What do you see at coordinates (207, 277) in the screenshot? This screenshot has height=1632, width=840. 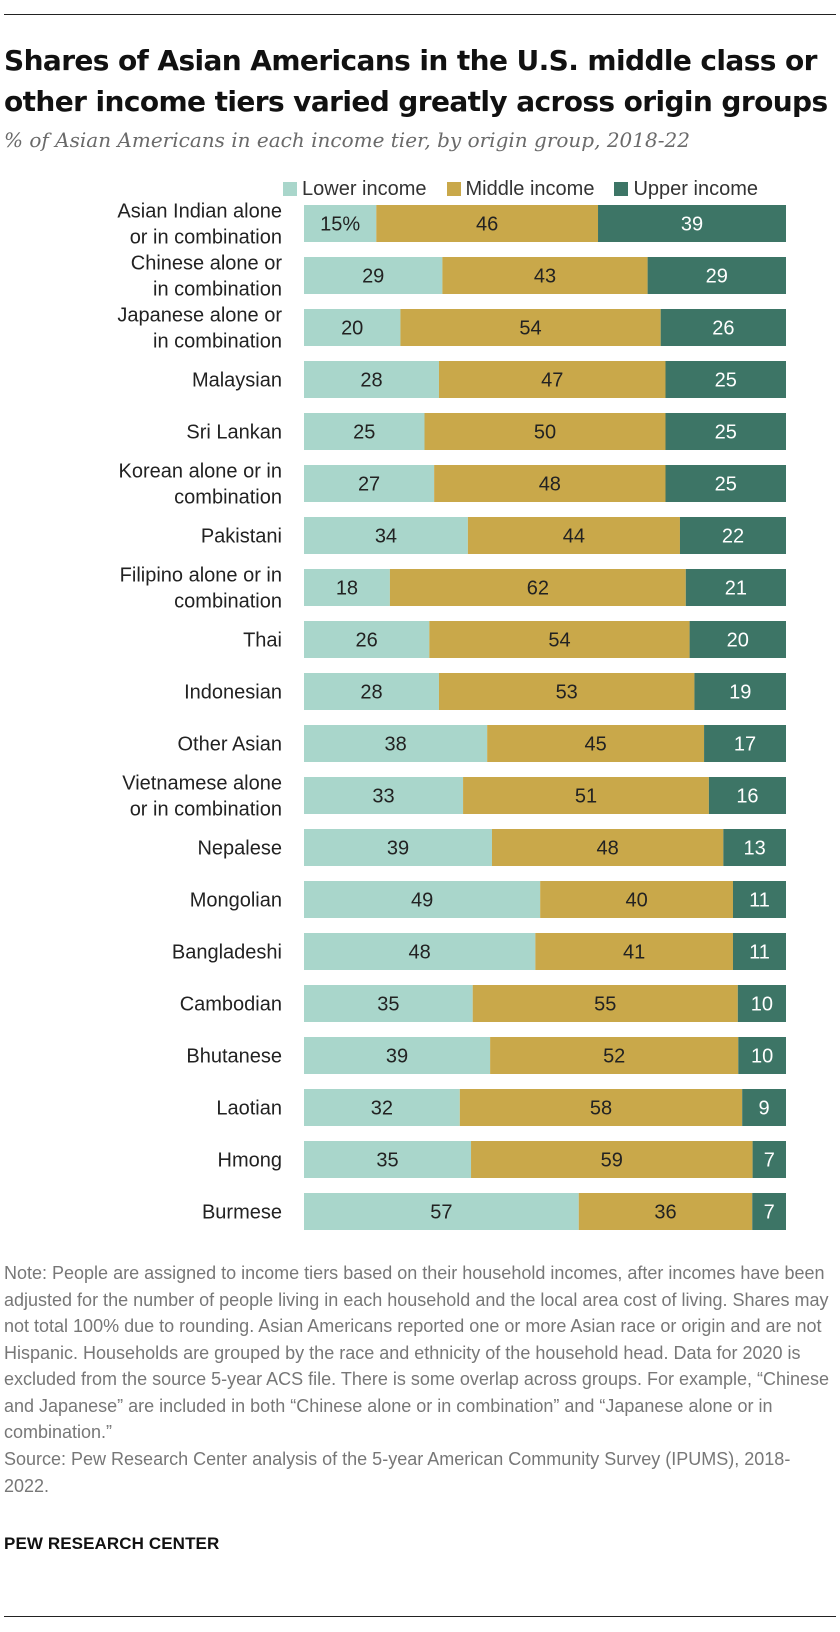 I see `category-label: Chinese alone or in combination` at bounding box center [207, 277].